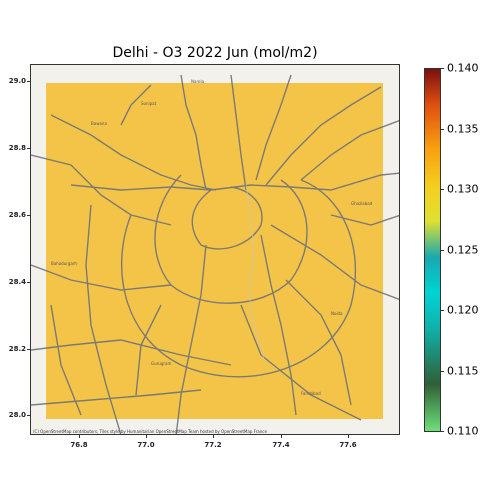 The height and width of the screenshot is (500, 500). What do you see at coordinates (463, 68) in the screenshot?
I see `colorbar-tick-label: 0.140` at bounding box center [463, 68].